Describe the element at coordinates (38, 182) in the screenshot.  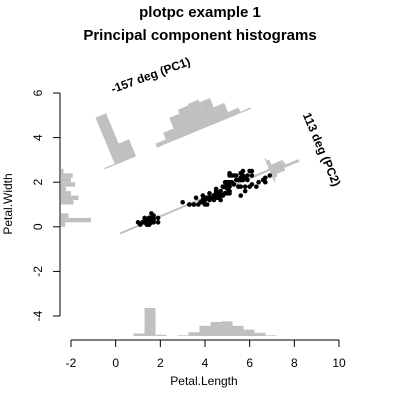
I see `y-tick-label: 2` at that location.